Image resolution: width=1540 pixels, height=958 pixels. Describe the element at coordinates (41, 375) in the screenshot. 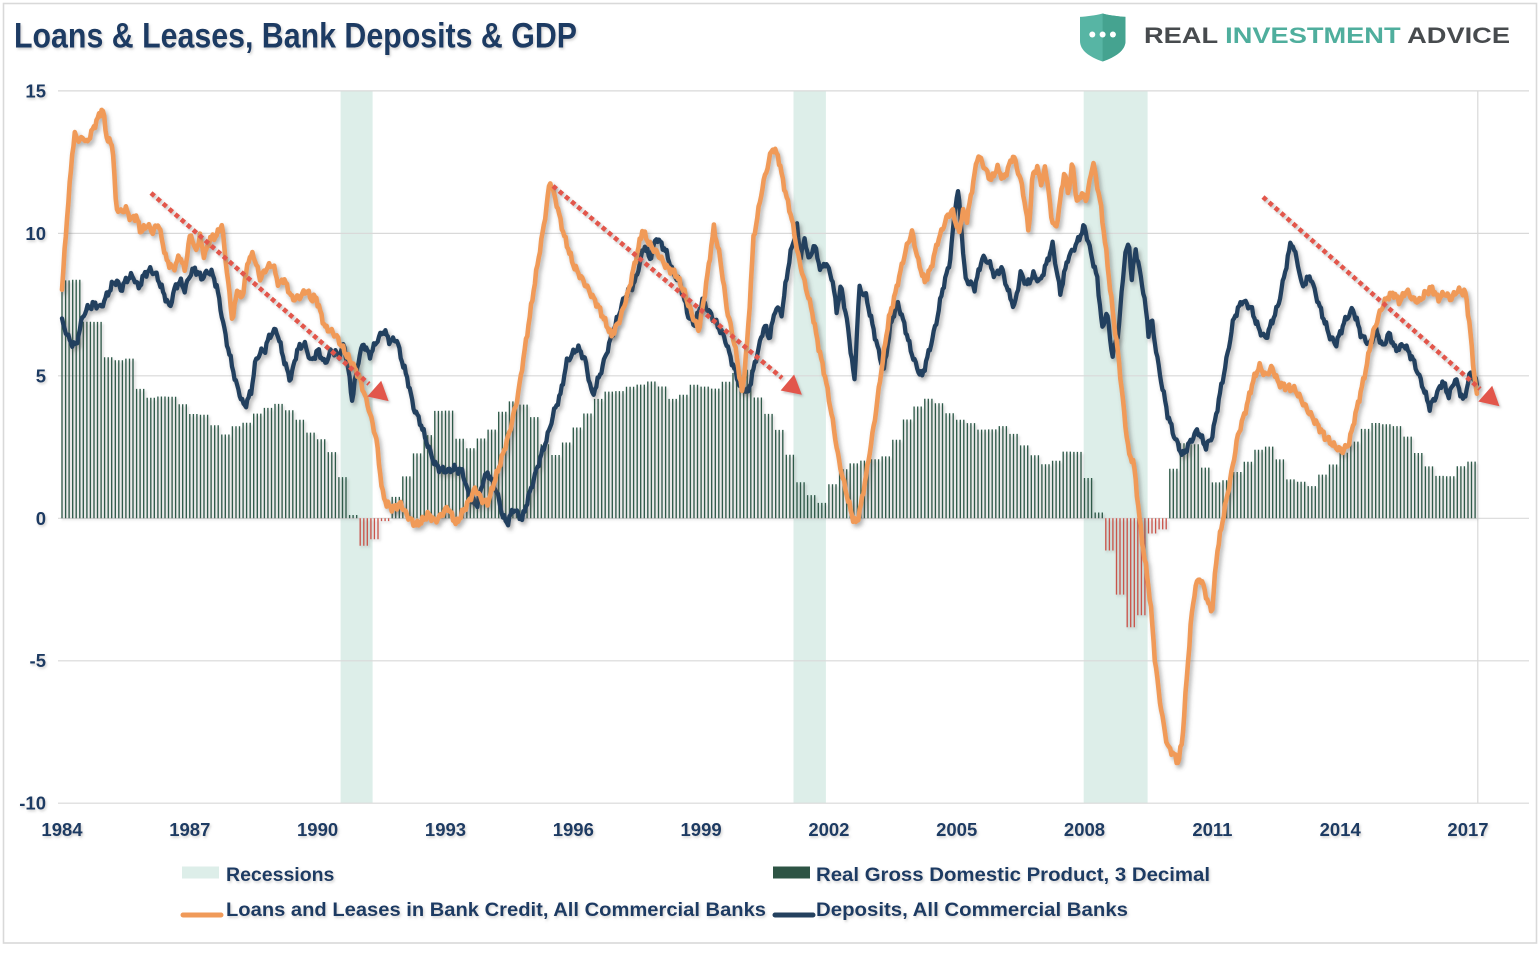

I see `svg-text: 5` at that location.